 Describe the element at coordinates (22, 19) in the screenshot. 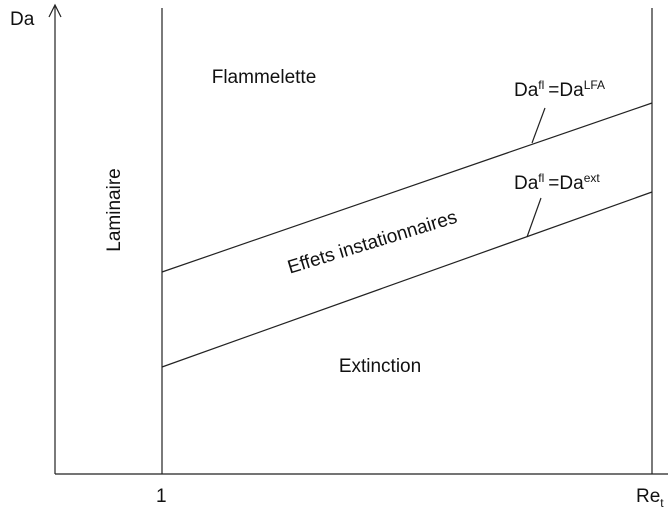

I see `y-axis-label: Da` at that location.